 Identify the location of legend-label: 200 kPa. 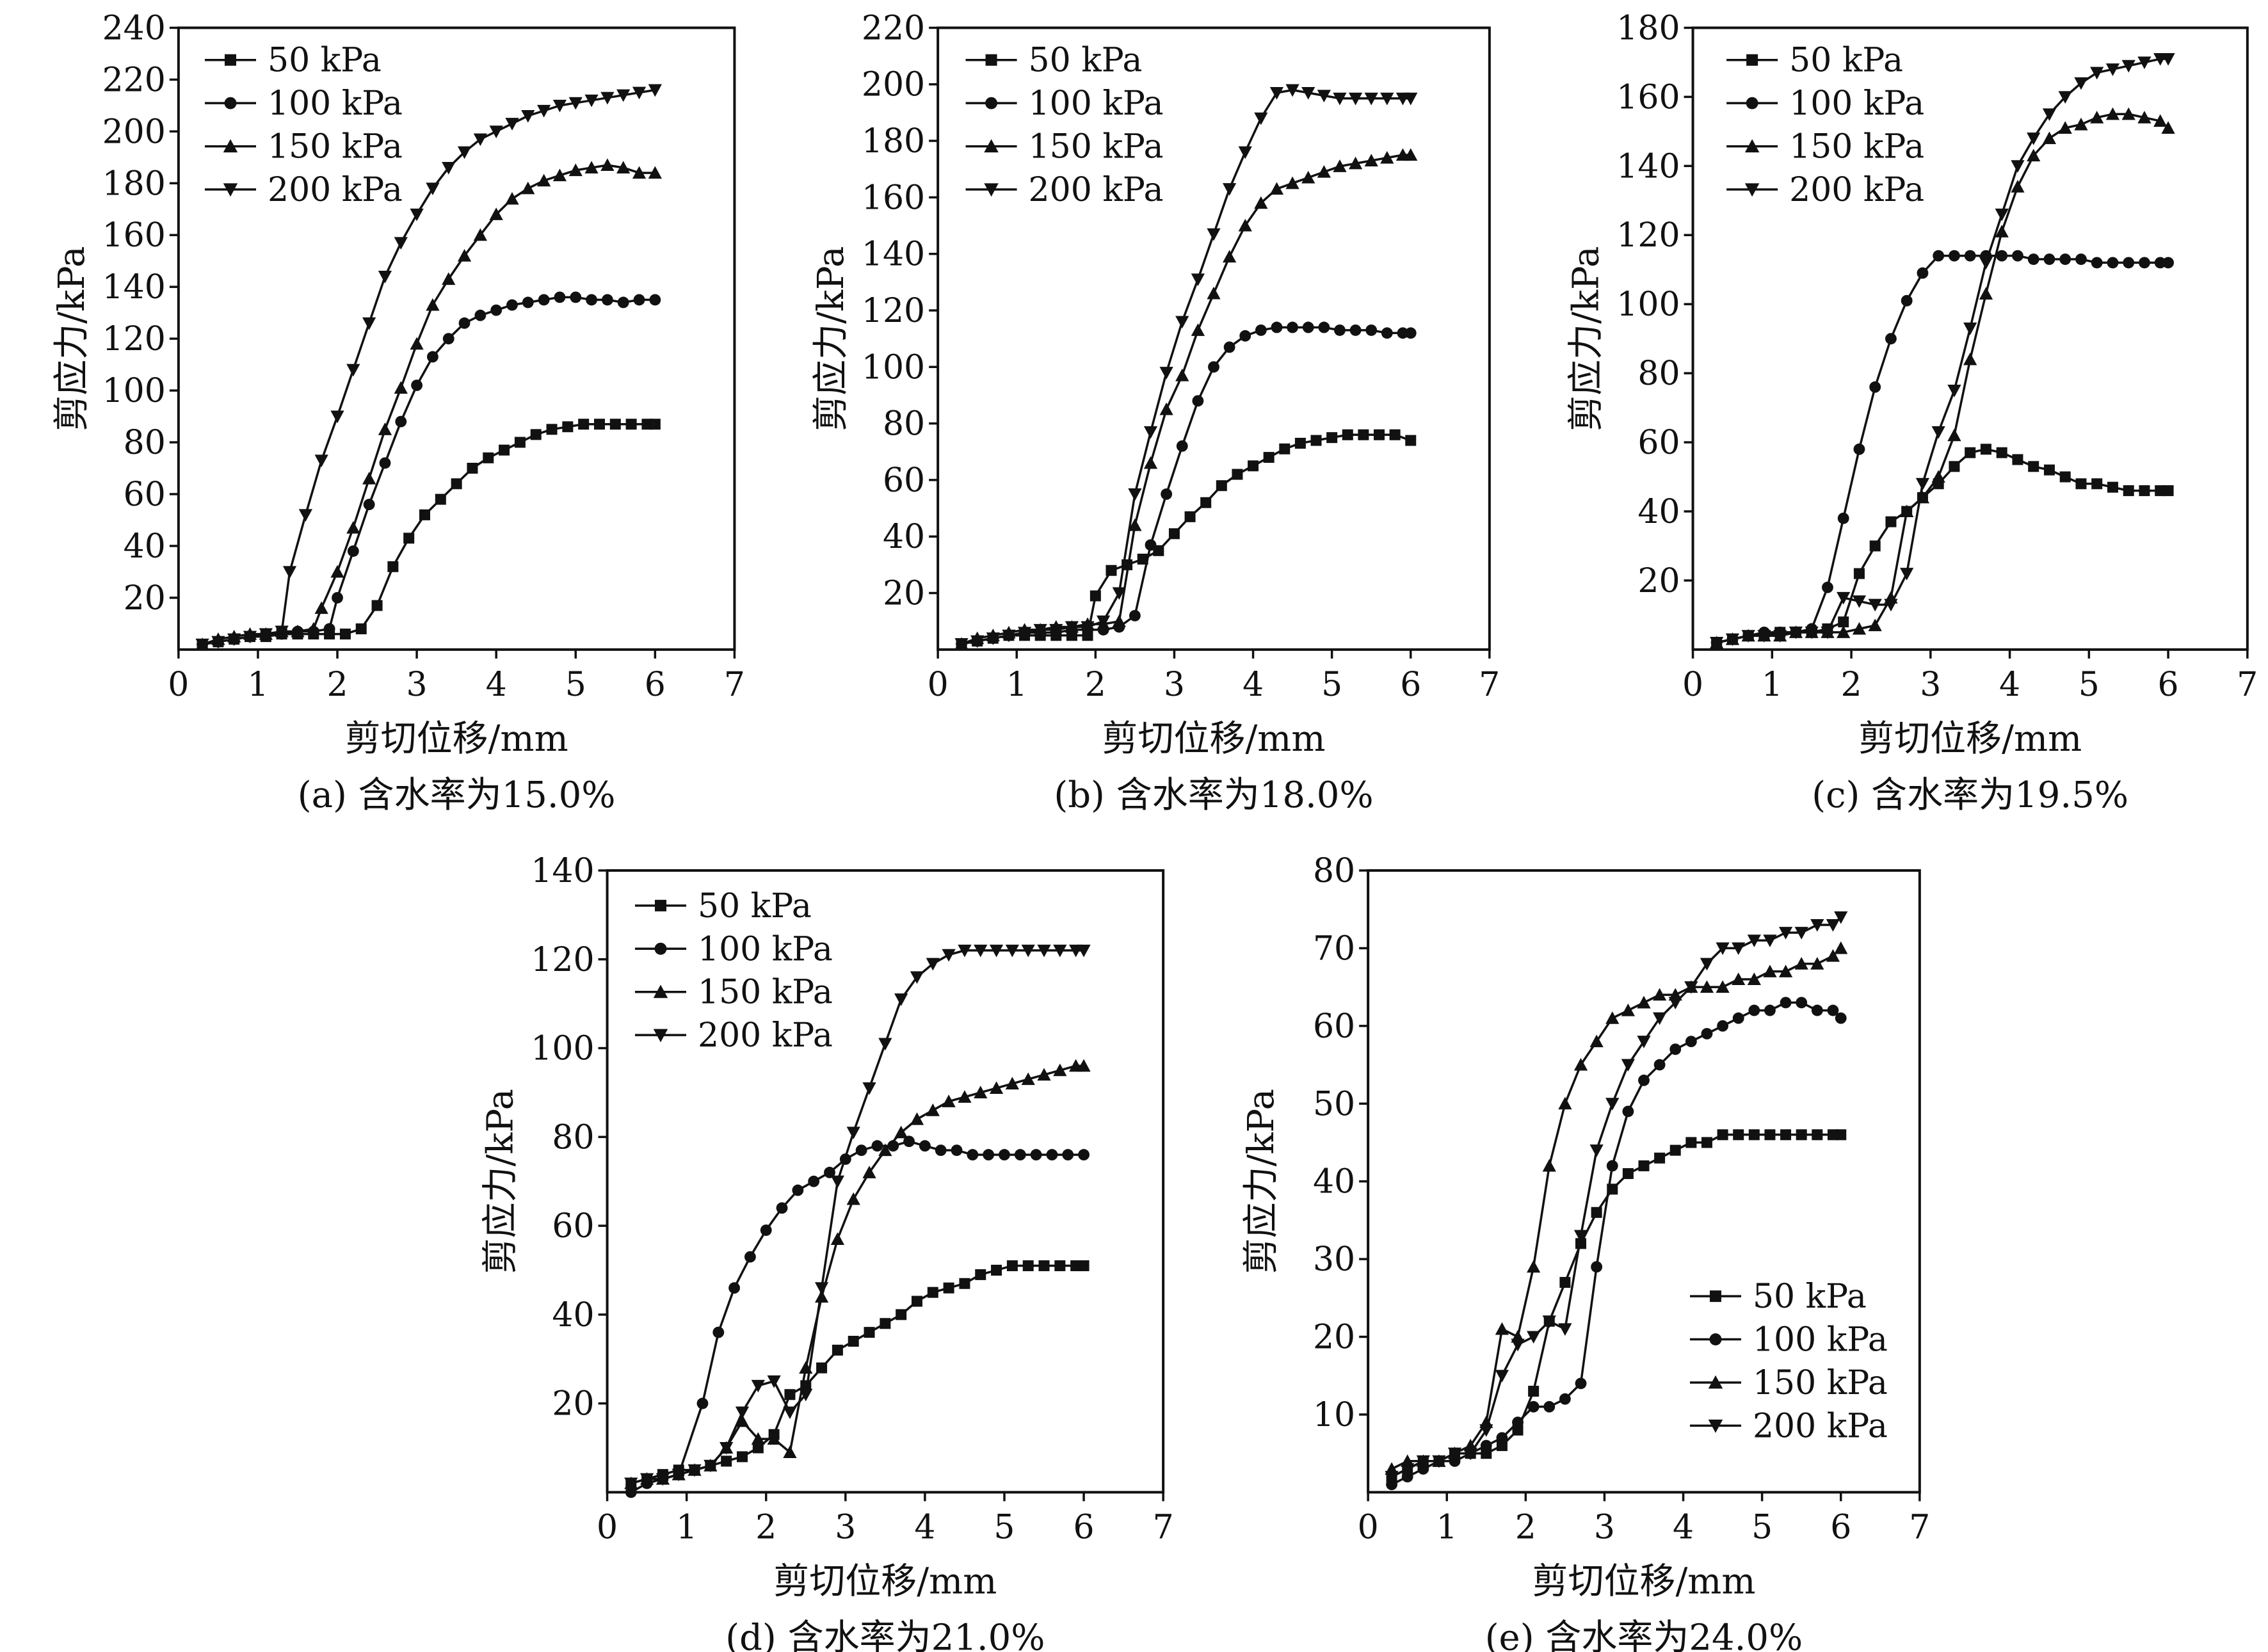
(765, 1035).